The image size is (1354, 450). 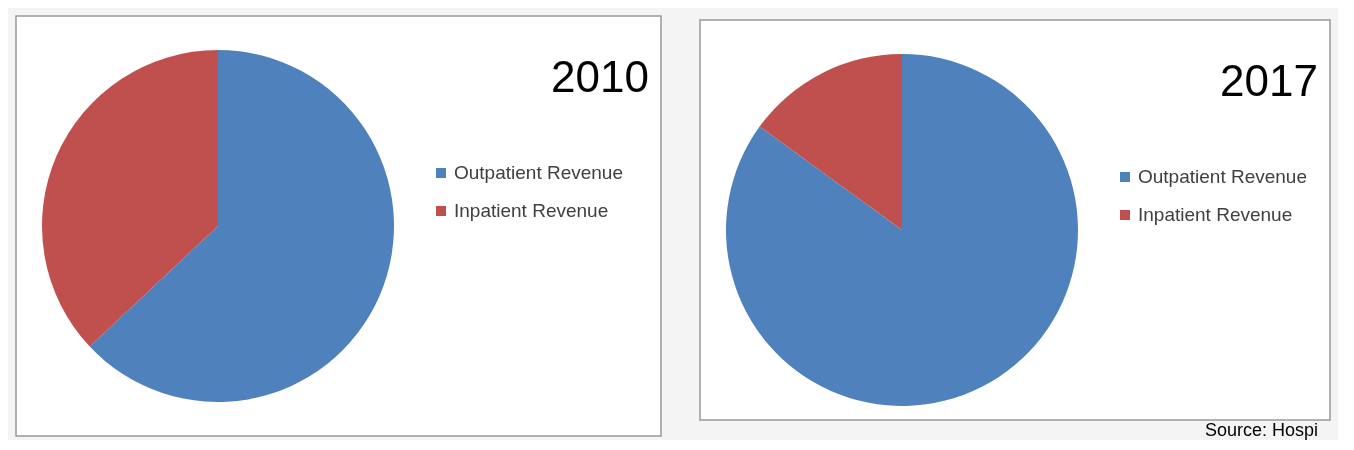 I want to click on chart-title: 2017, so click(x=1269, y=80).